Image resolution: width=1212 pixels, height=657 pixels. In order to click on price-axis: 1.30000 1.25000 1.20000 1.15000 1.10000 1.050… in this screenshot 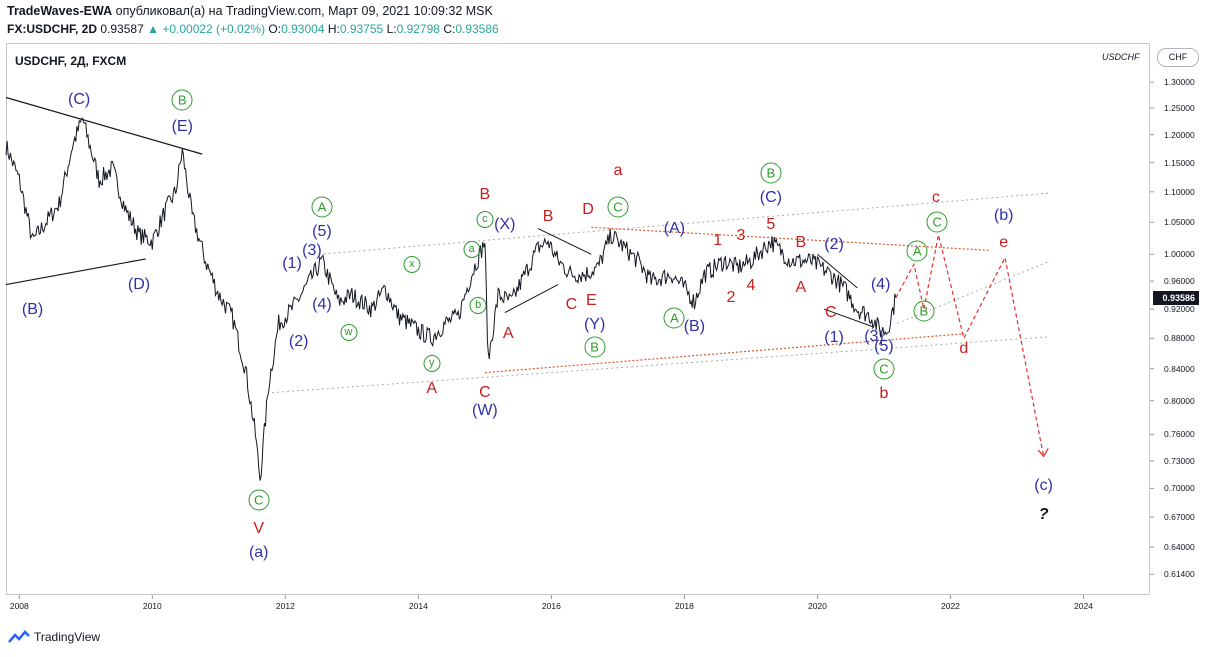, I will do `click(1181, 319)`.